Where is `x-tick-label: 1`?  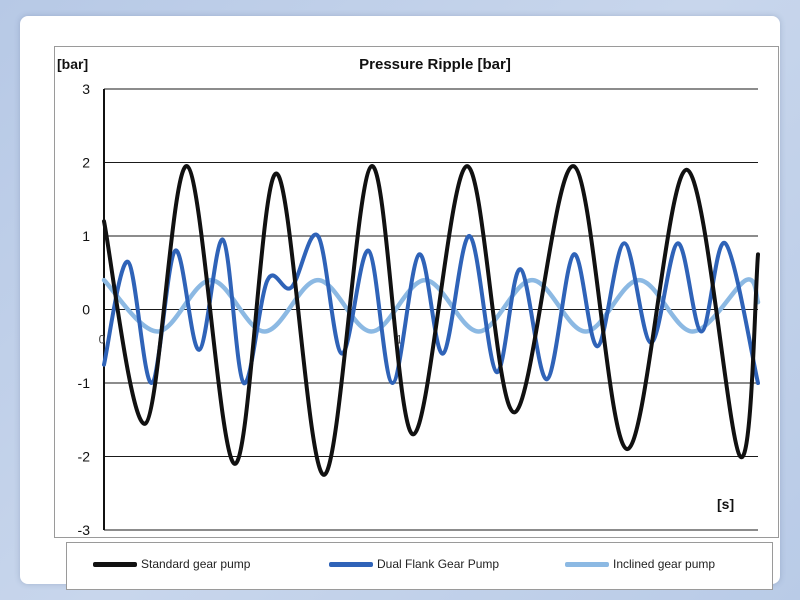 x-tick-label: 1 is located at coordinates (399, 340).